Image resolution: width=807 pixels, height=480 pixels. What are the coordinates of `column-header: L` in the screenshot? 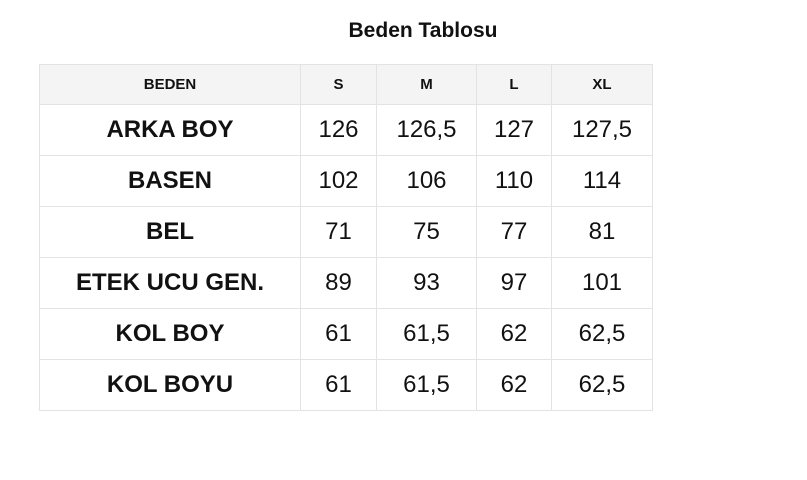 It's located at (514, 84).